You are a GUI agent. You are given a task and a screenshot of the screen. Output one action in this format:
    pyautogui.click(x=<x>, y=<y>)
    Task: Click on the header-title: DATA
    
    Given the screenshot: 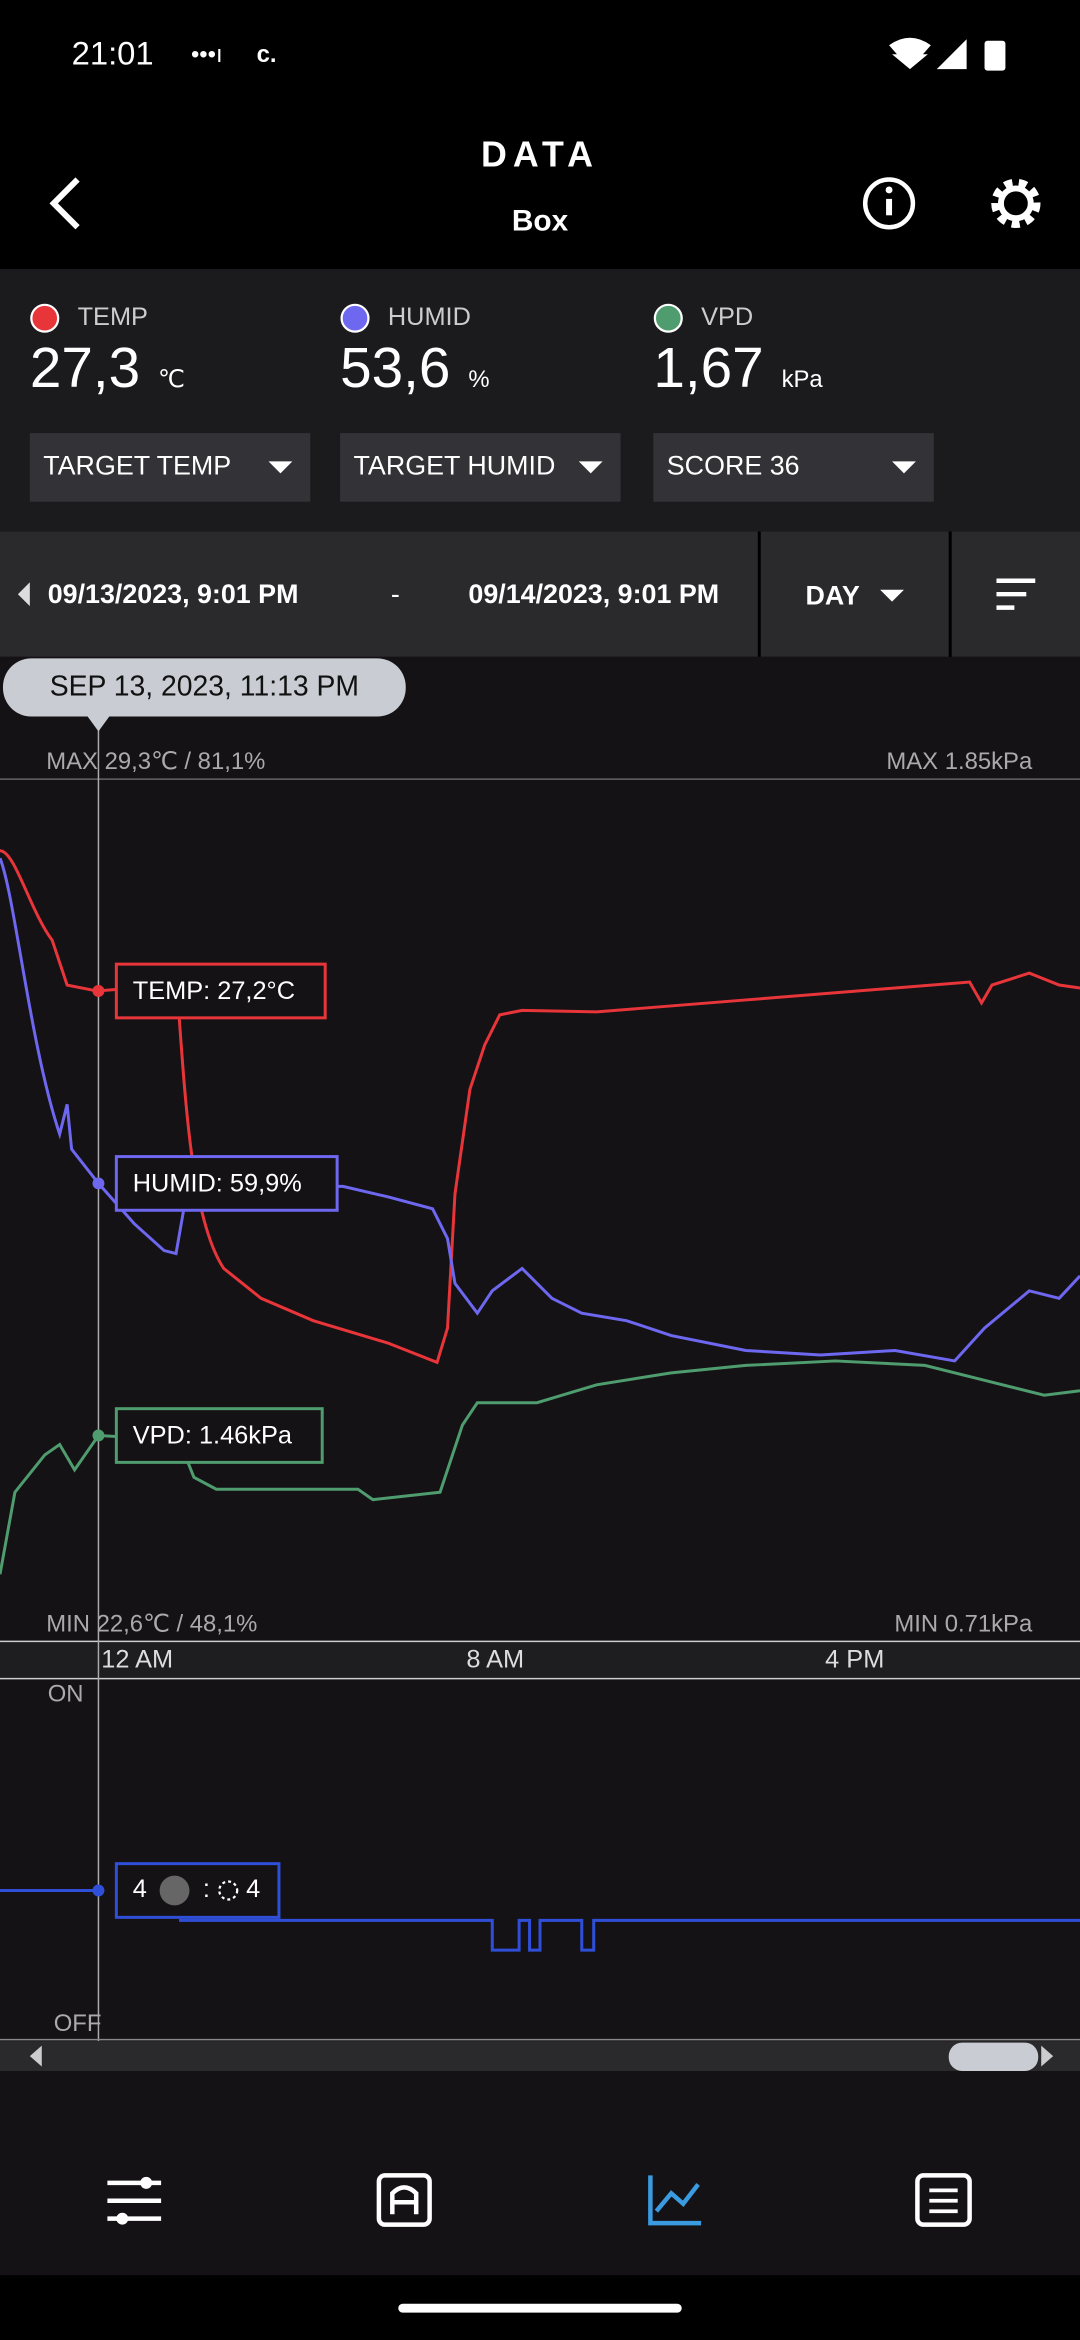 What is the action you would take?
    pyautogui.click(x=540, y=155)
    